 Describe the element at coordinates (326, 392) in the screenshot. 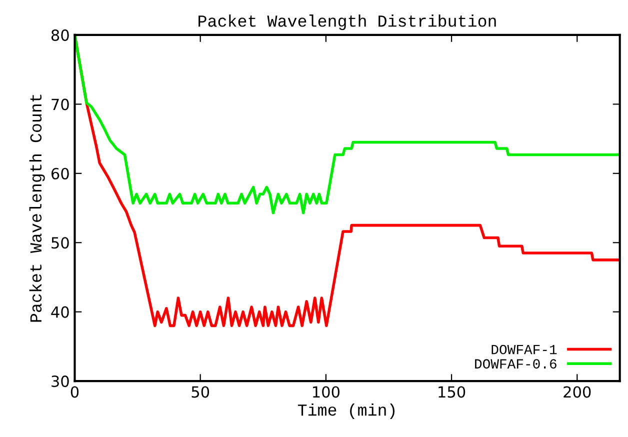

I see `x-tick-label: 100` at that location.